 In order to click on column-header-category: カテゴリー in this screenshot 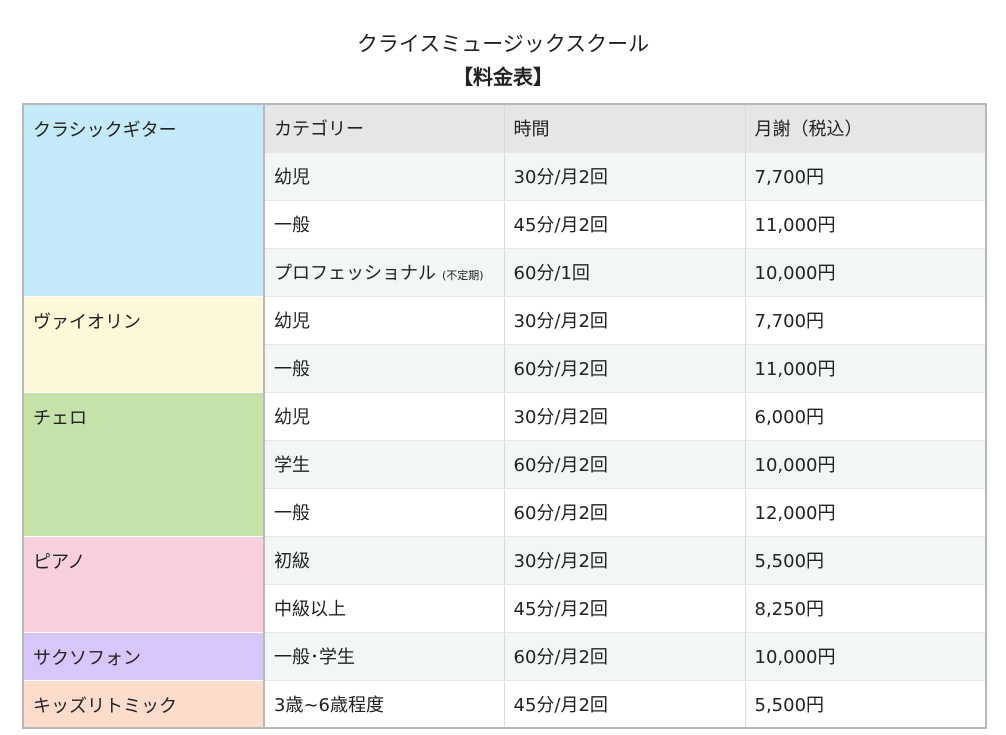, I will do `click(384, 128)`.